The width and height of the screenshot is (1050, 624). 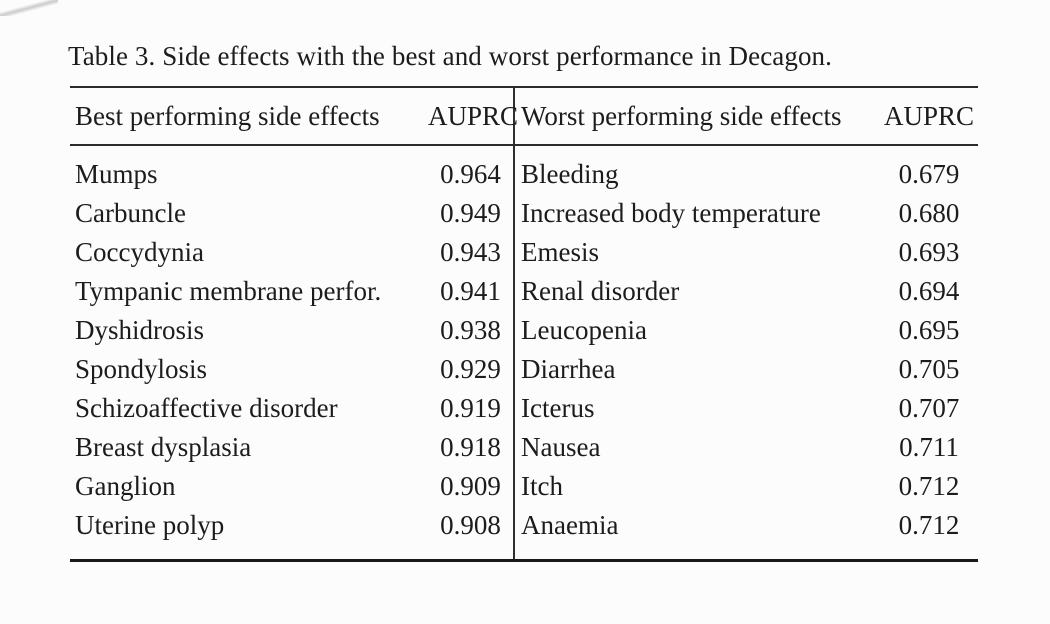 I want to click on worst-auprc-value: 0.694, so click(x=929, y=291).